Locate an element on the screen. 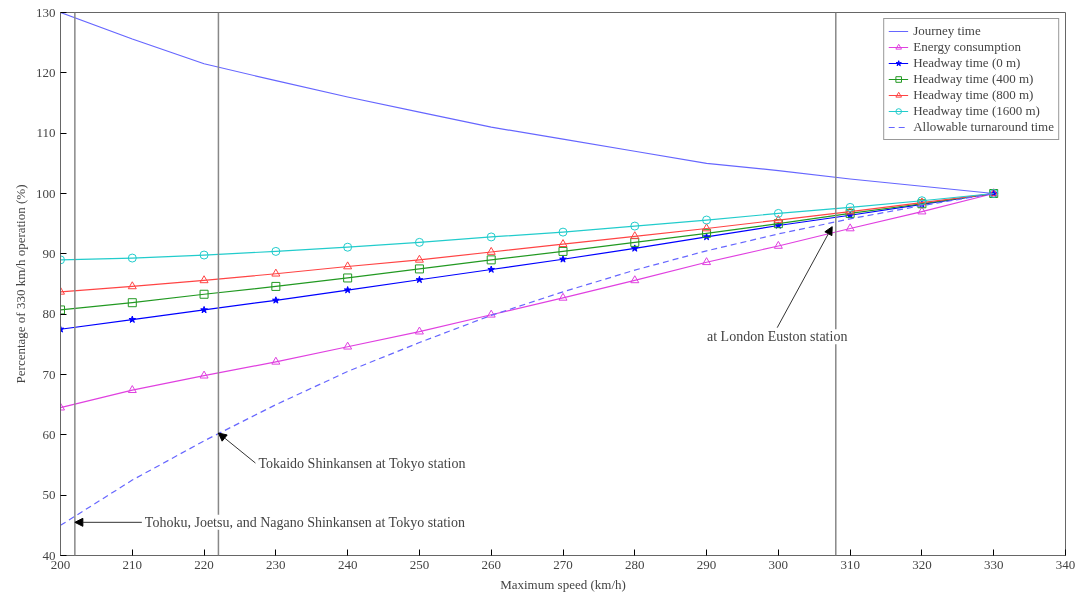 The image size is (1080, 595). x-tick-label: 270 is located at coordinates (563, 564).